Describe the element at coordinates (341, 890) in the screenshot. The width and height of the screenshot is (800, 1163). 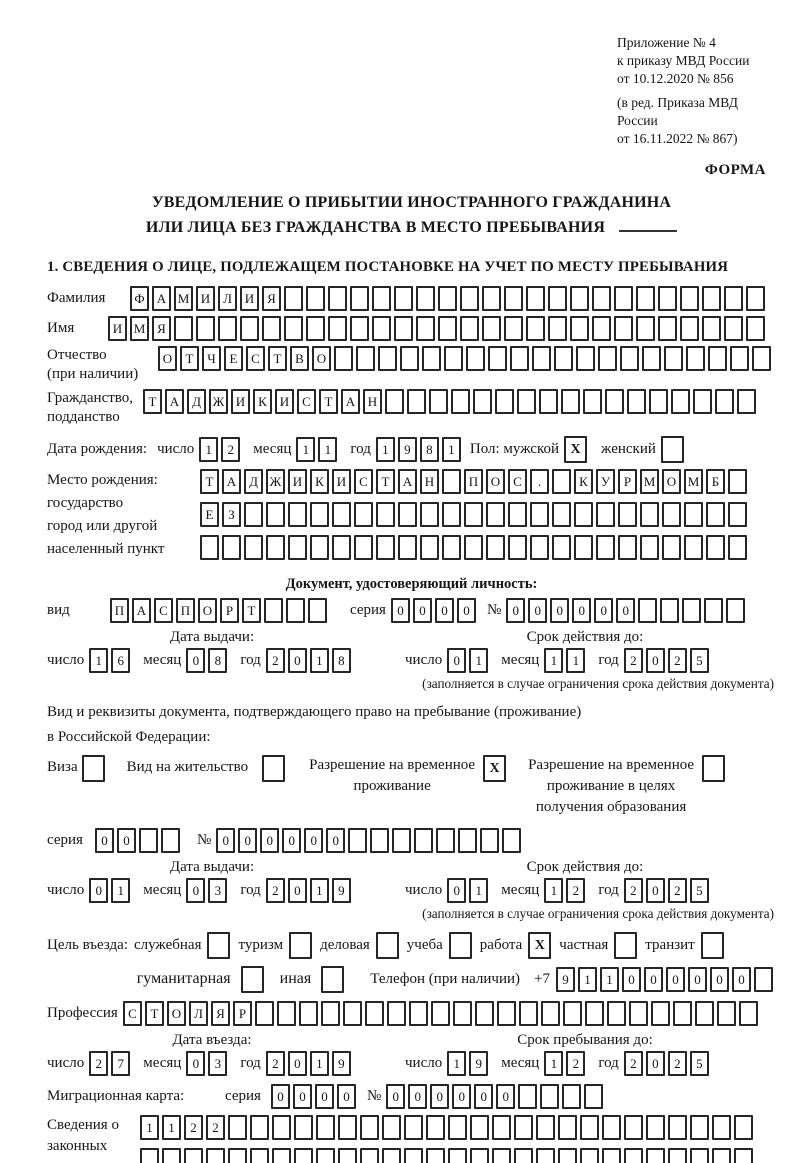
I see `char-box: 9` at that location.